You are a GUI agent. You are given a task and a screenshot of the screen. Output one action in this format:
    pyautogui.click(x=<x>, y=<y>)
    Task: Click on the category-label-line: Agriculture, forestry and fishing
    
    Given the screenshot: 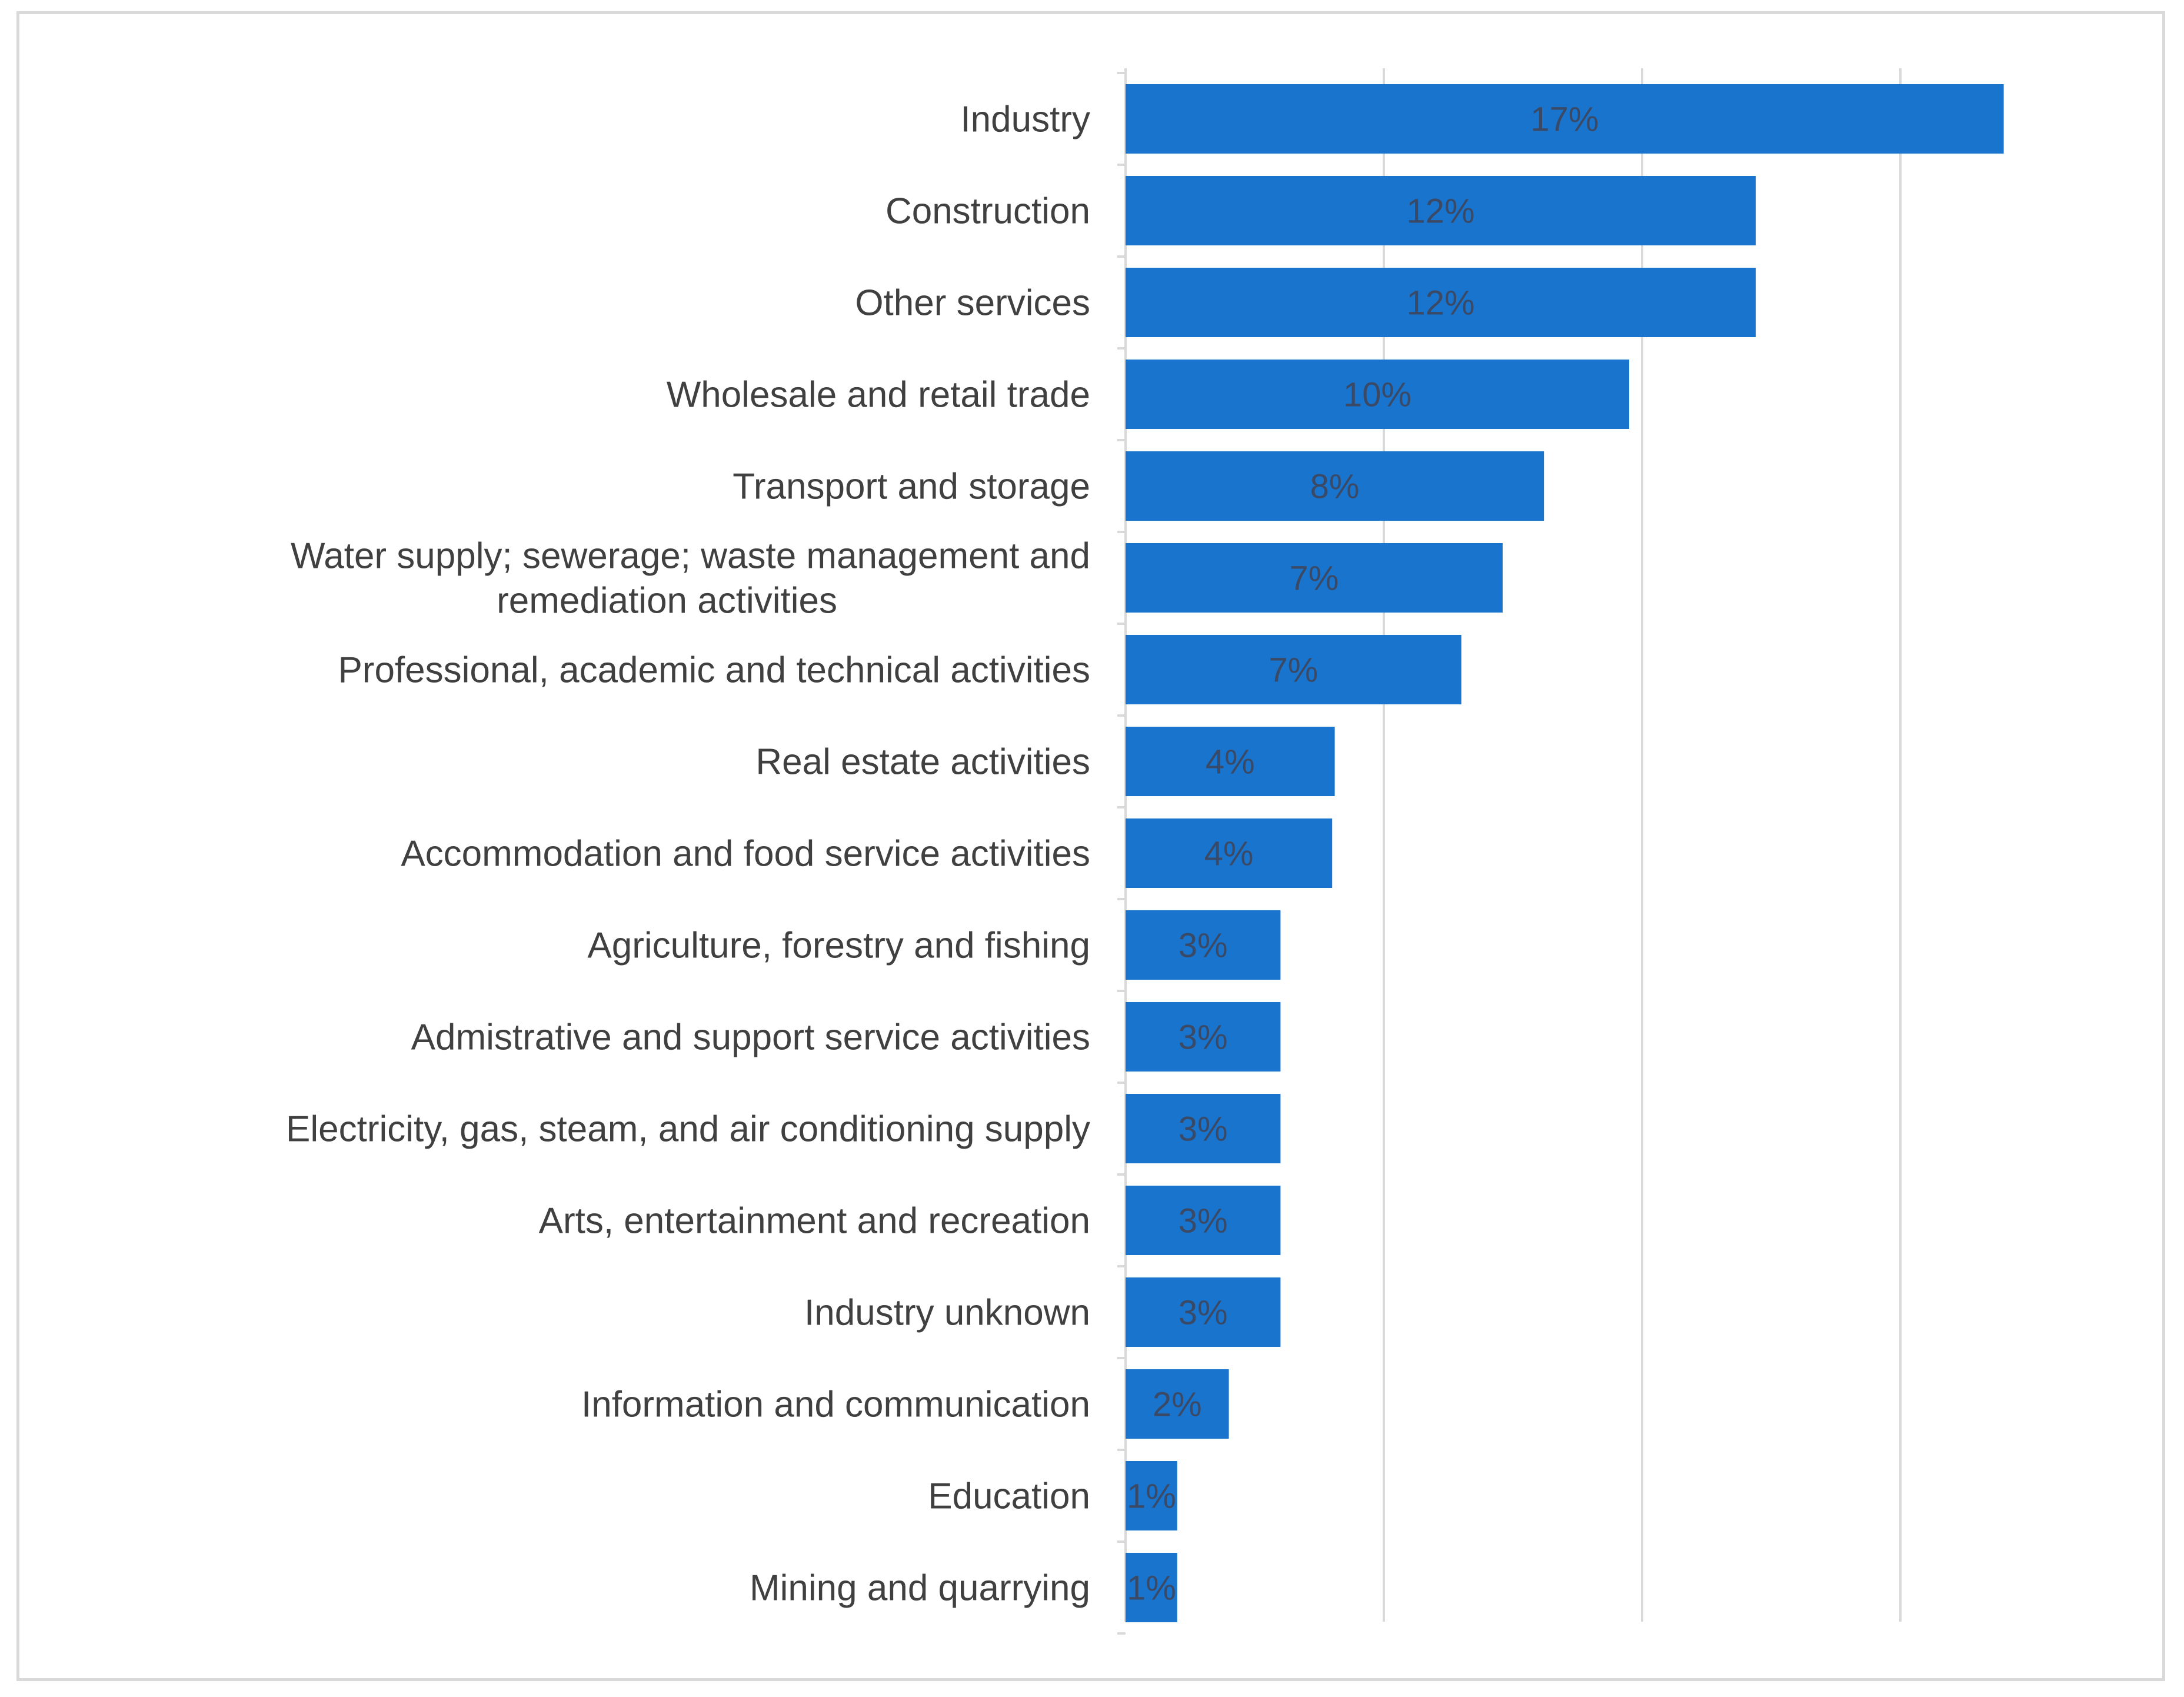 What is the action you would take?
    pyautogui.click(x=838, y=946)
    